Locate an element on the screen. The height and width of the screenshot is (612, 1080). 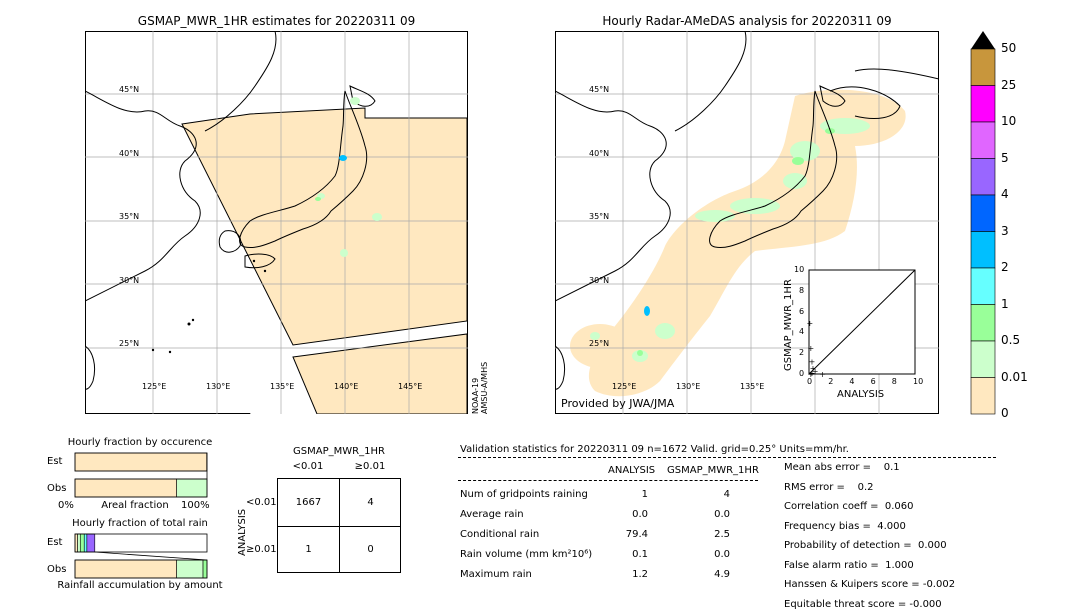
occurrence-xmin: 0% is located at coordinates (66, 505).